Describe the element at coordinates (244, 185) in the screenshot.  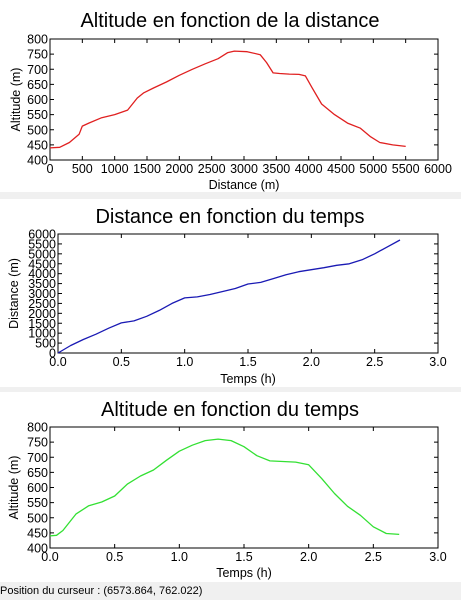
I see `x-axis-label: Distance (m)` at that location.